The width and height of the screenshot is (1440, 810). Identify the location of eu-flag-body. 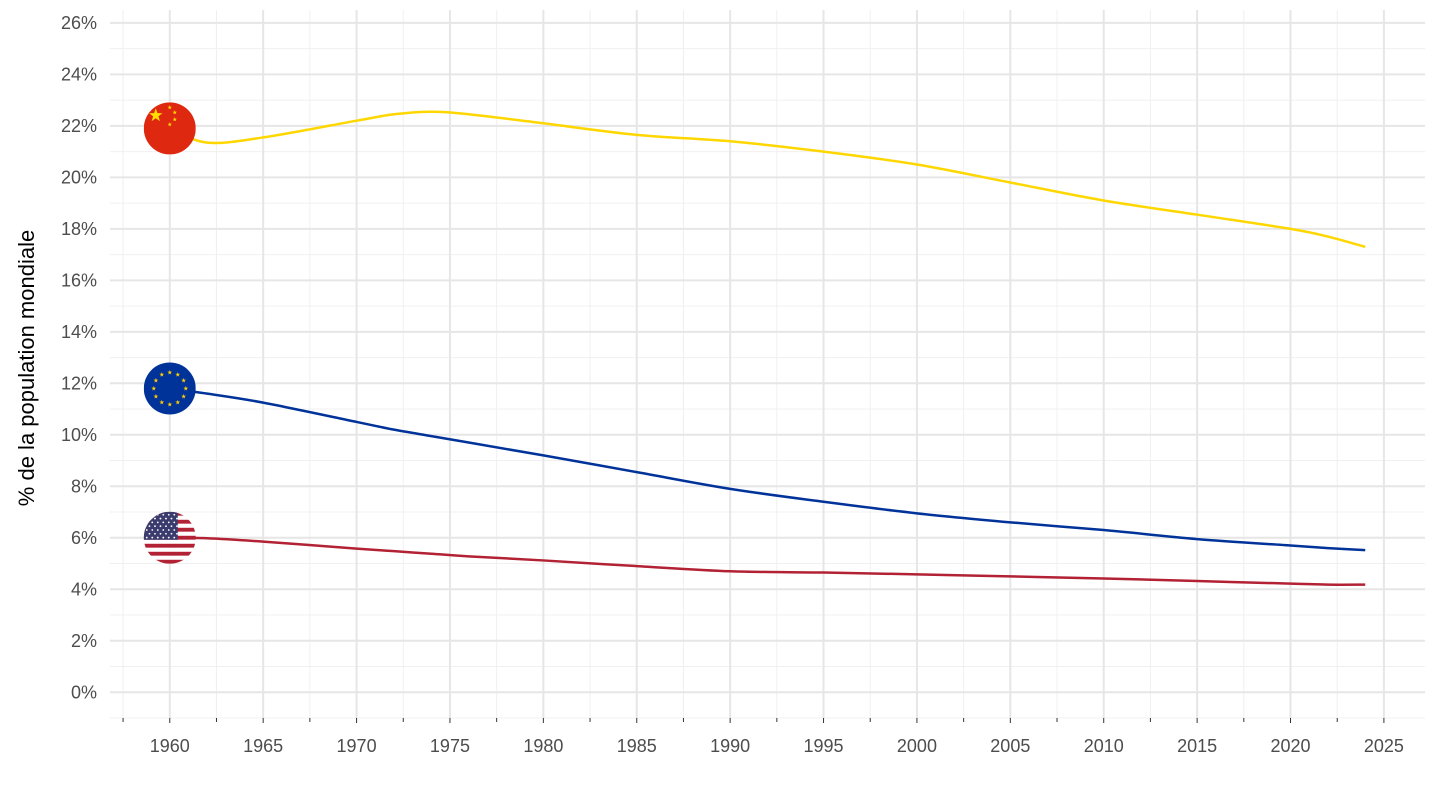
(169, 388).